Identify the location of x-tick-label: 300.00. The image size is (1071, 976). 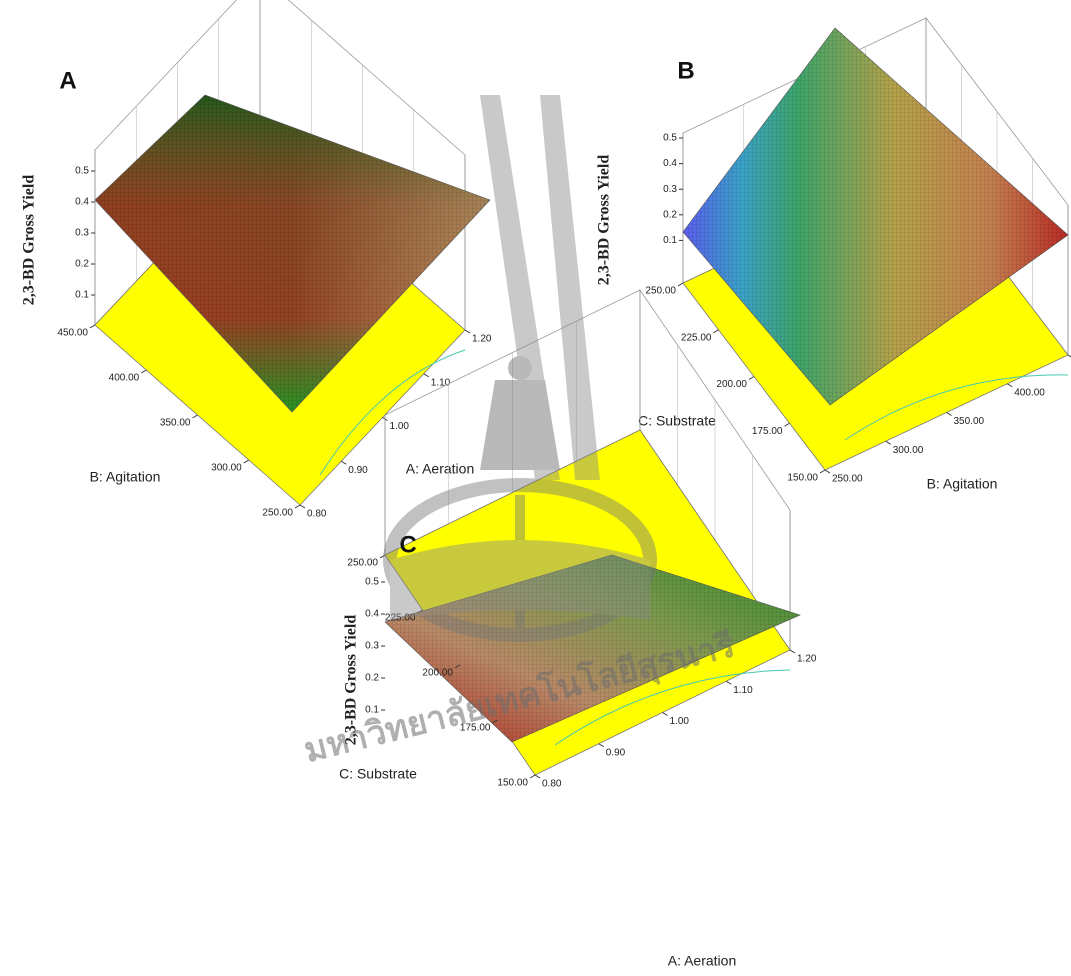
(908, 450).